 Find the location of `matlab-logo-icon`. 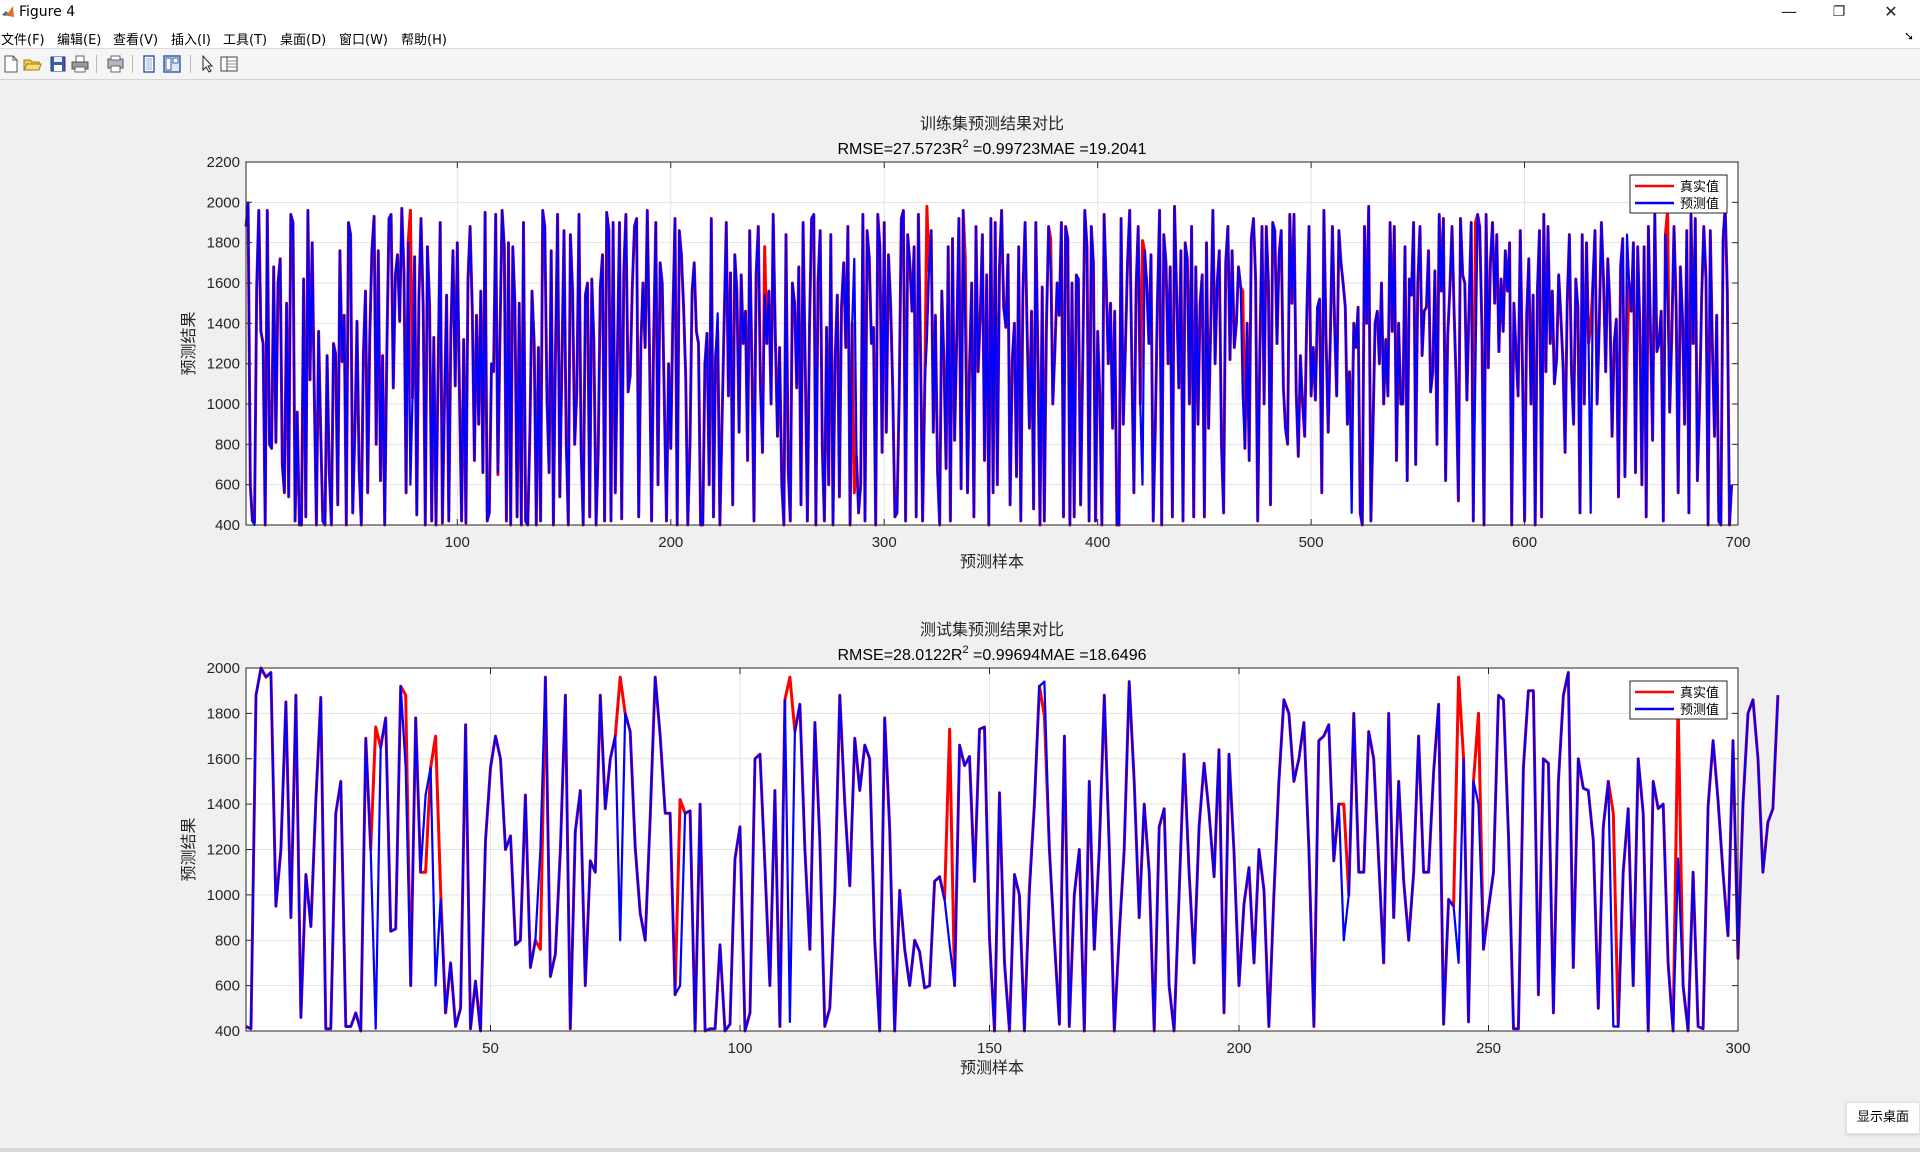

matlab-logo-icon is located at coordinates (8, 11).